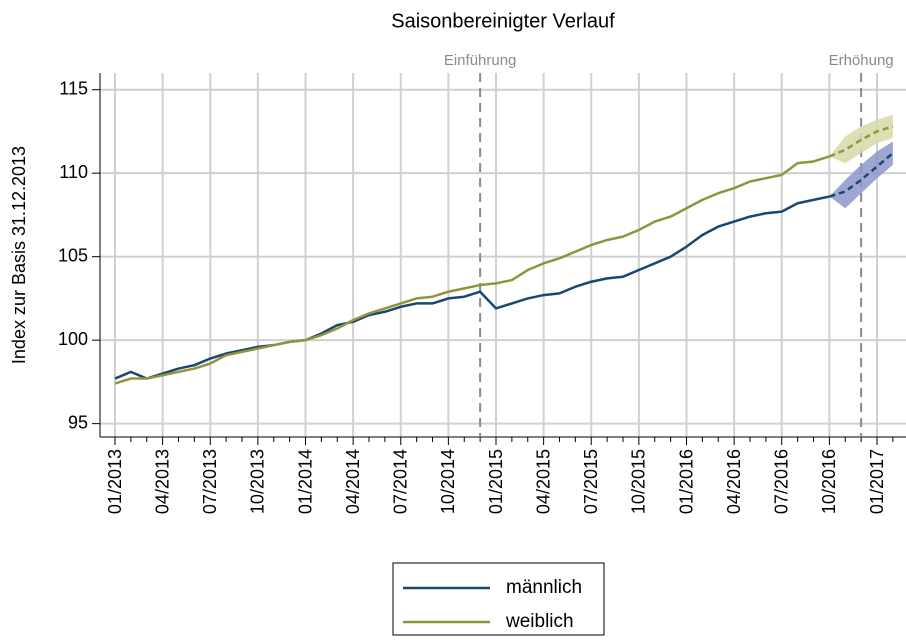 The width and height of the screenshot is (906, 641). What do you see at coordinates (496, 481) in the screenshot?
I see `x-tick-label: 01/2015` at bounding box center [496, 481].